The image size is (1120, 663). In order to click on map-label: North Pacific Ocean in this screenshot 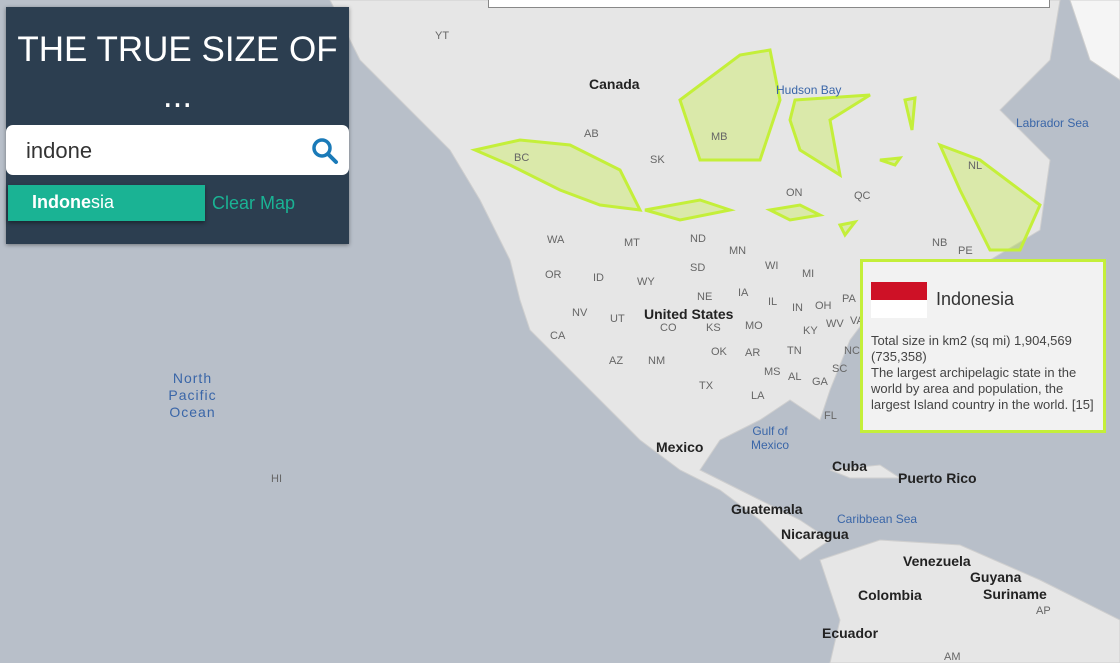, I will do `click(192, 395)`.